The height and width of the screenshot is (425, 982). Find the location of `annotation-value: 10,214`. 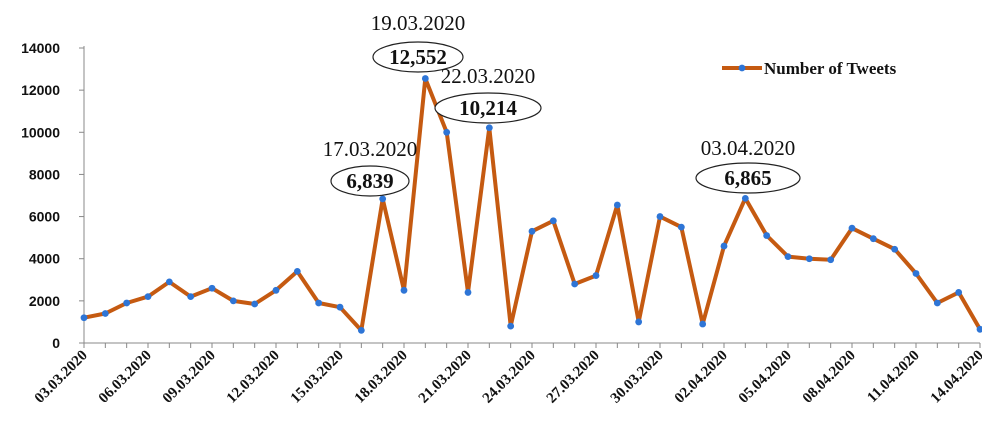

annotation-value: 10,214 is located at coordinates (488, 108).